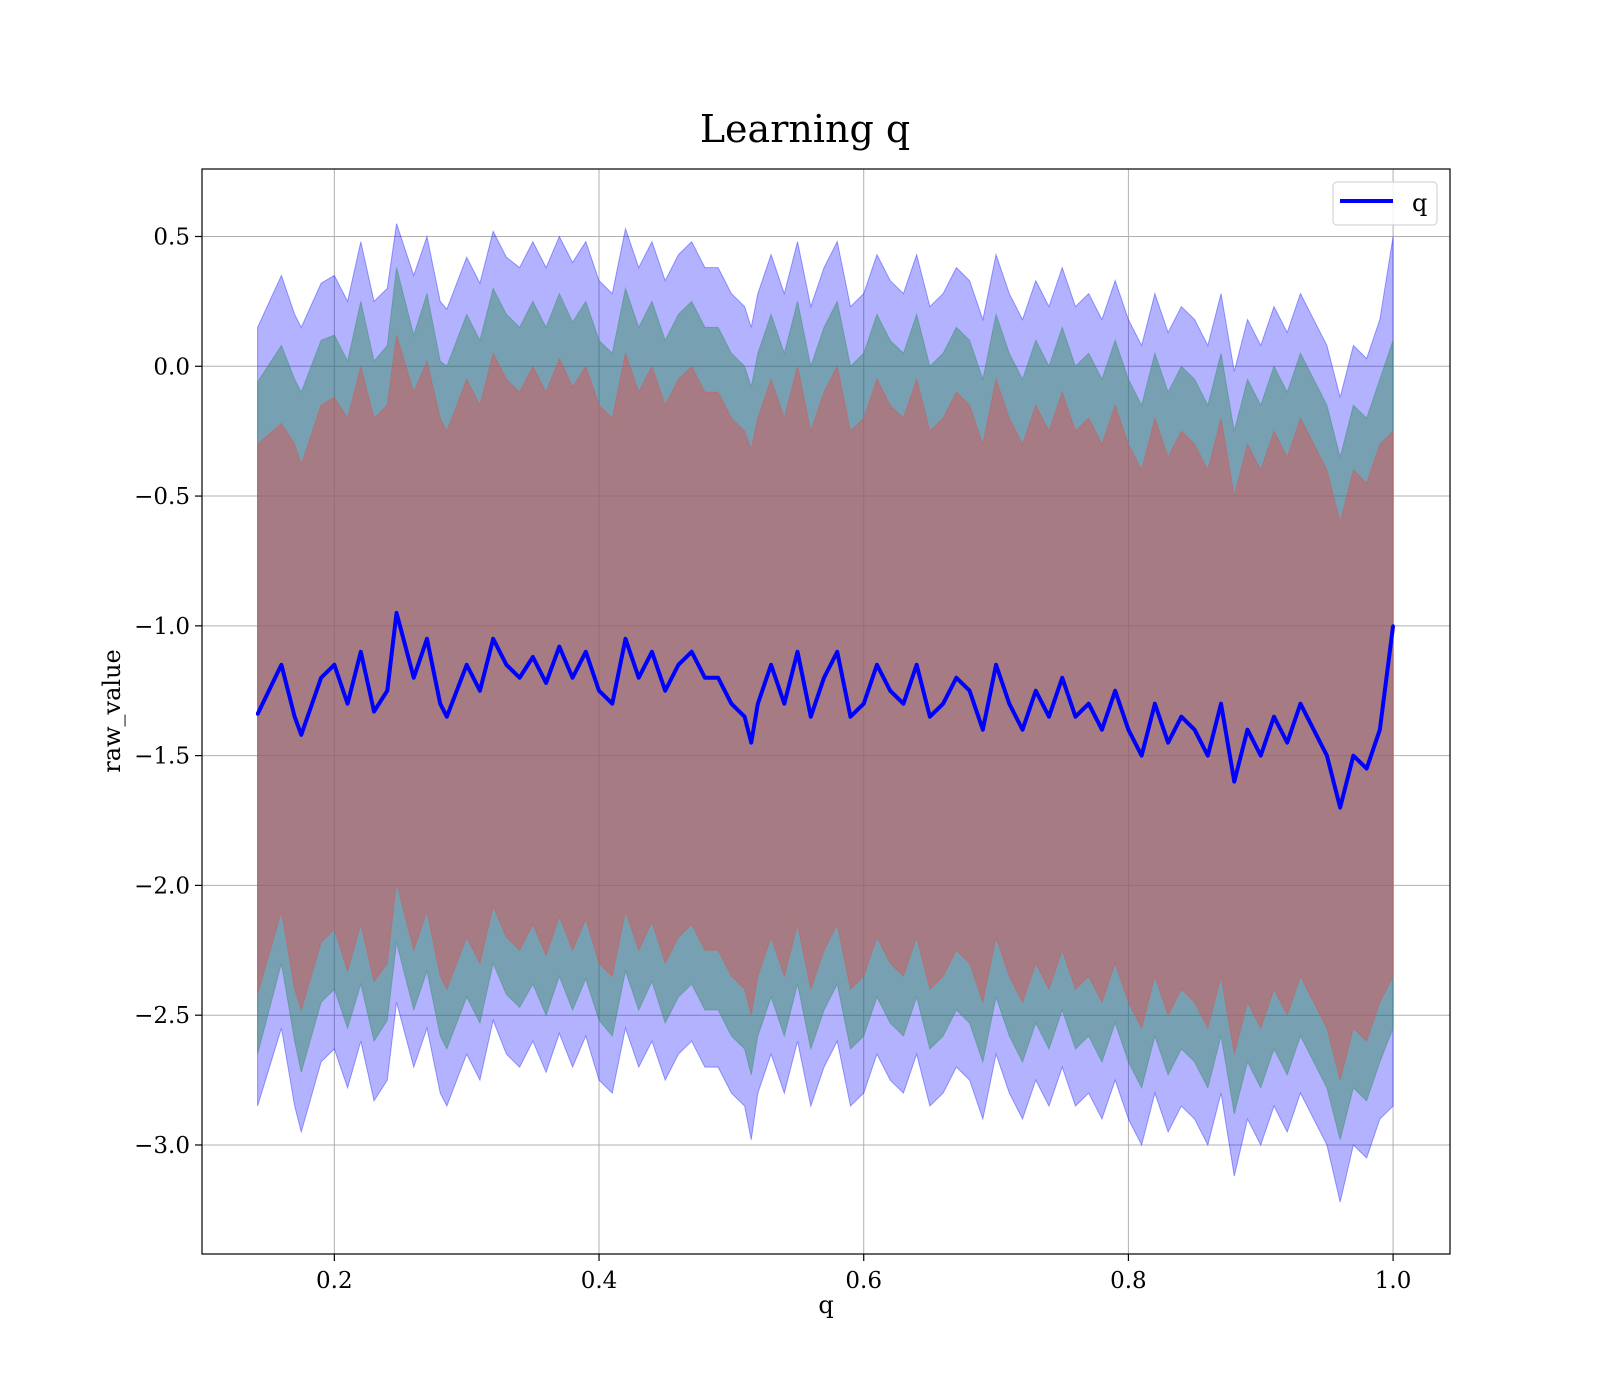 The height and width of the screenshot is (1400, 1600). I want to click on series-line-layer, so click(825, 710).